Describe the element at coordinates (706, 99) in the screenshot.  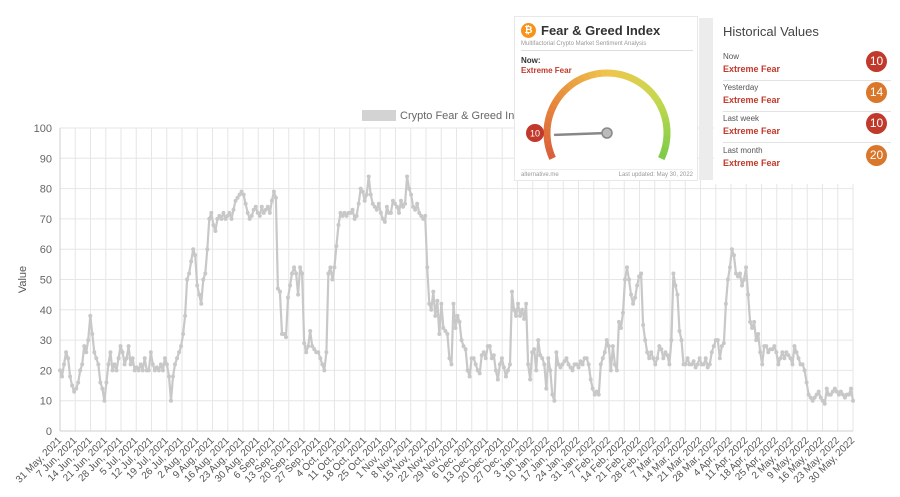
I see `widget-scrollbar` at that location.